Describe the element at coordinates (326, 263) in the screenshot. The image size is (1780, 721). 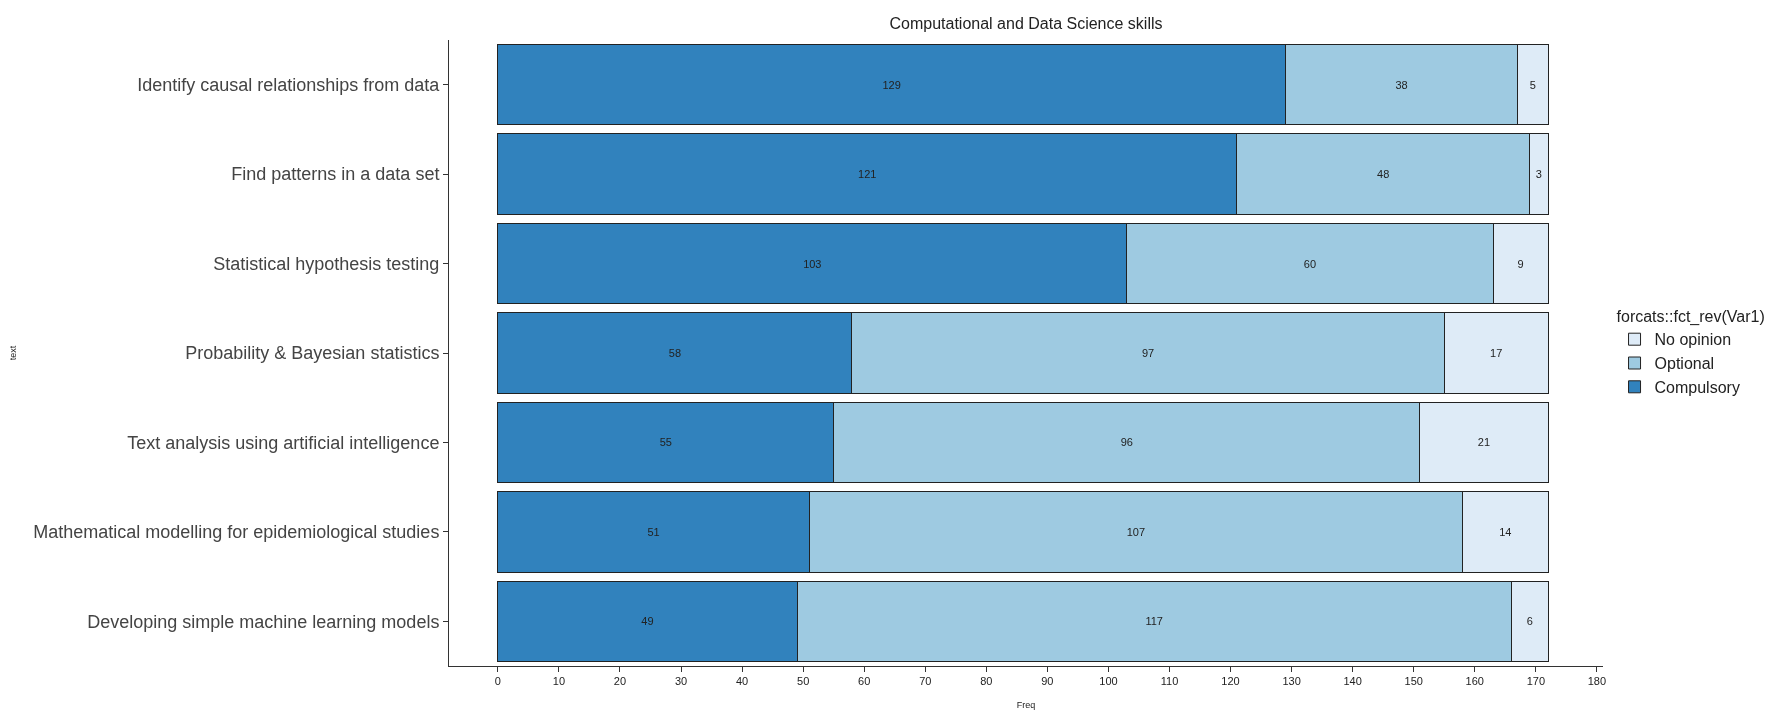
I see `y-tick-label: Statistical hypothesis testing` at that location.